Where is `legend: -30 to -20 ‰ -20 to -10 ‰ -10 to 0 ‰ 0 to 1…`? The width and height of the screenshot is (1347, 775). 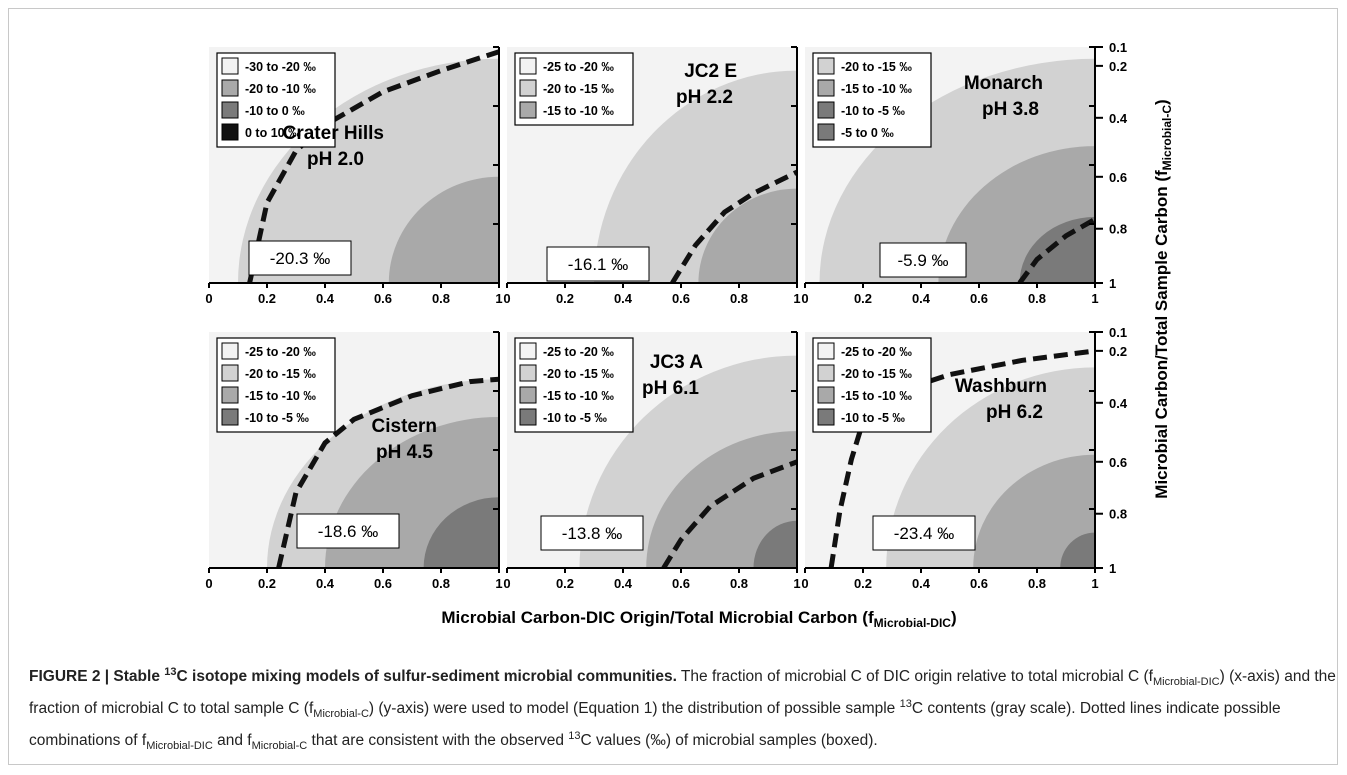
legend: -30 to -20 ‰ -20 to -10 ‰ -10 to 0 ‰ 0 to 1… is located at coordinates (276, 100).